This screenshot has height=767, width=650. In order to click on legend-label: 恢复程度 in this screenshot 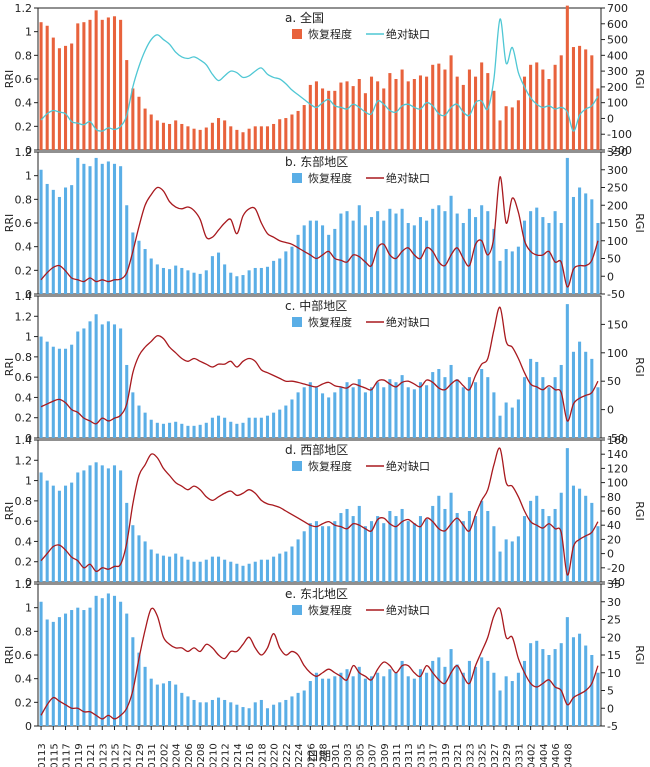, I will do `click(330, 466)`.